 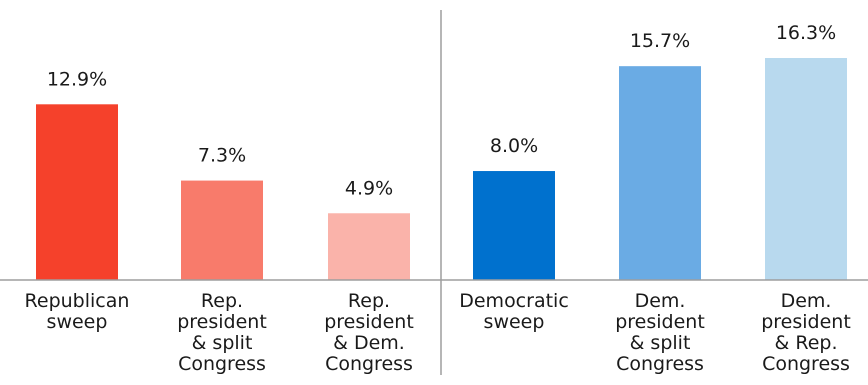 I want to click on category-label-3: Rep. president & Dem. Congress, so click(x=369, y=332).